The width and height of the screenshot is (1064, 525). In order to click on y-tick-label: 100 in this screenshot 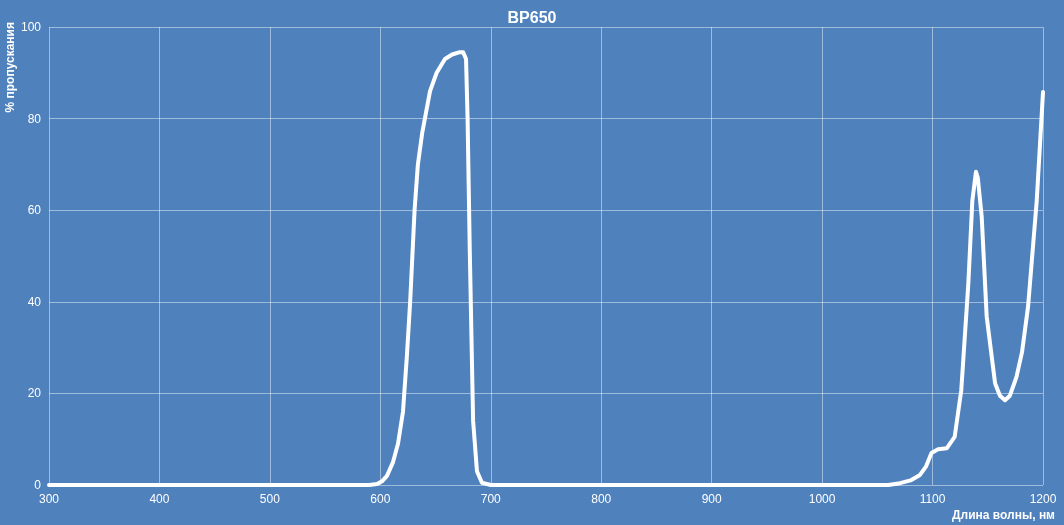, I will do `click(31, 27)`.